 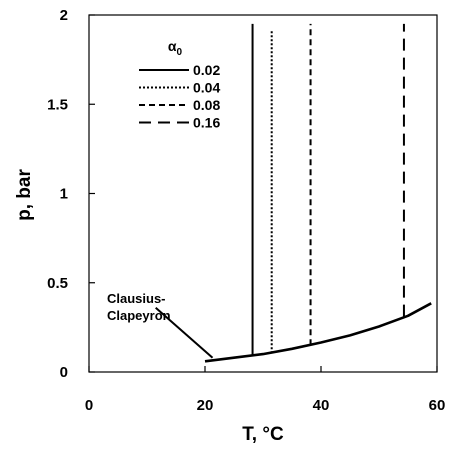 What do you see at coordinates (205, 405) in the screenshot?
I see `x-tick-label: 20` at bounding box center [205, 405].